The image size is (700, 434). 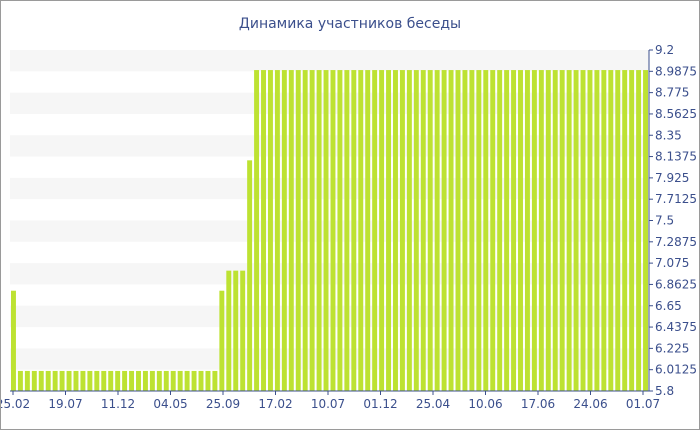 What do you see at coordinates (538, 404) in the screenshot?
I see `x-tick-label: 17.06` at bounding box center [538, 404].